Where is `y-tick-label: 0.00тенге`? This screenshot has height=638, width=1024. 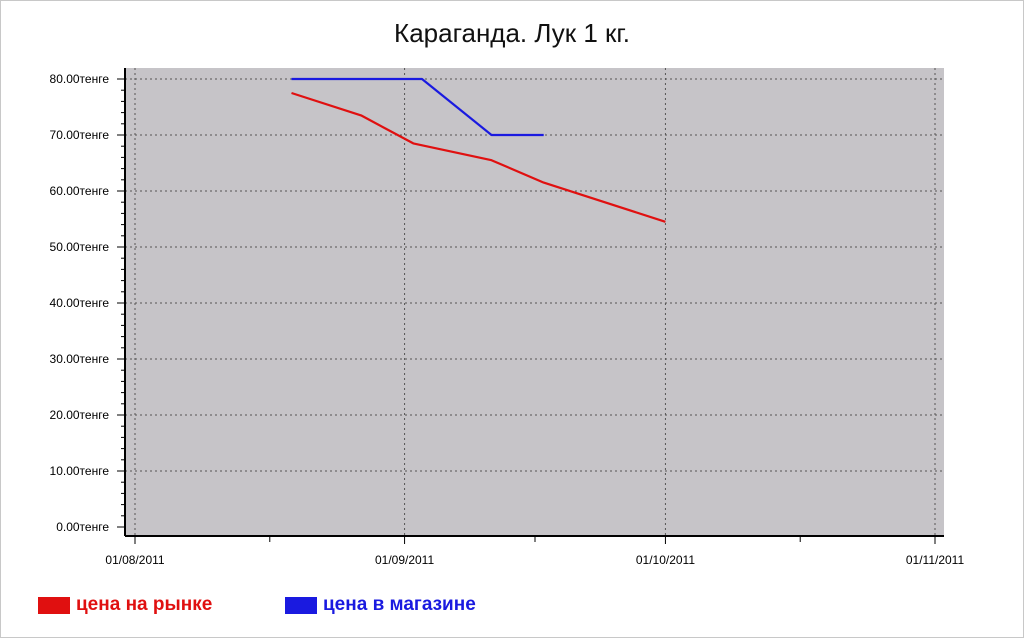 y-tick-label: 0.00тенге is located at coordinates (82, 527).